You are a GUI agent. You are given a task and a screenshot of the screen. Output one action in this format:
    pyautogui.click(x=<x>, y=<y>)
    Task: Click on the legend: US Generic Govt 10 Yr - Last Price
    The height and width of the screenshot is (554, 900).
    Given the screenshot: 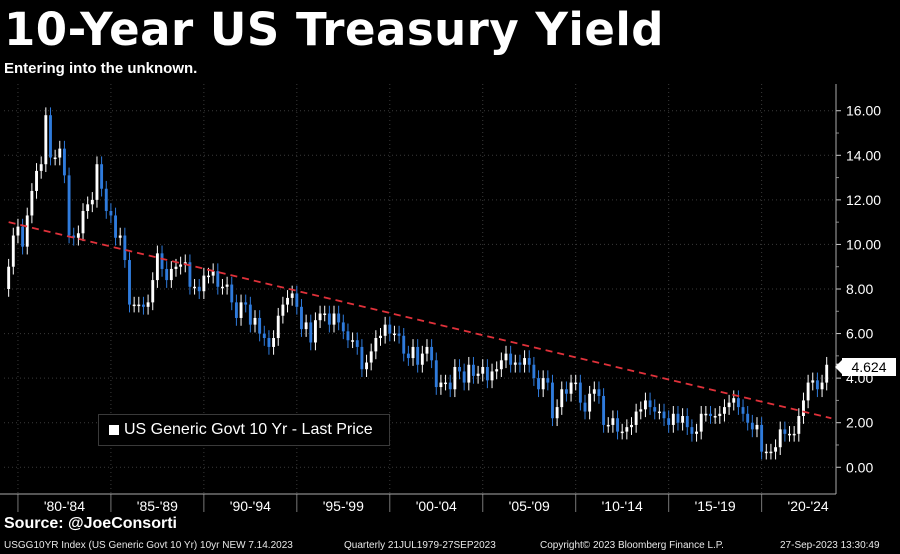 What is the action you would take?
    pyautogui.click(x=244, y=430)
    